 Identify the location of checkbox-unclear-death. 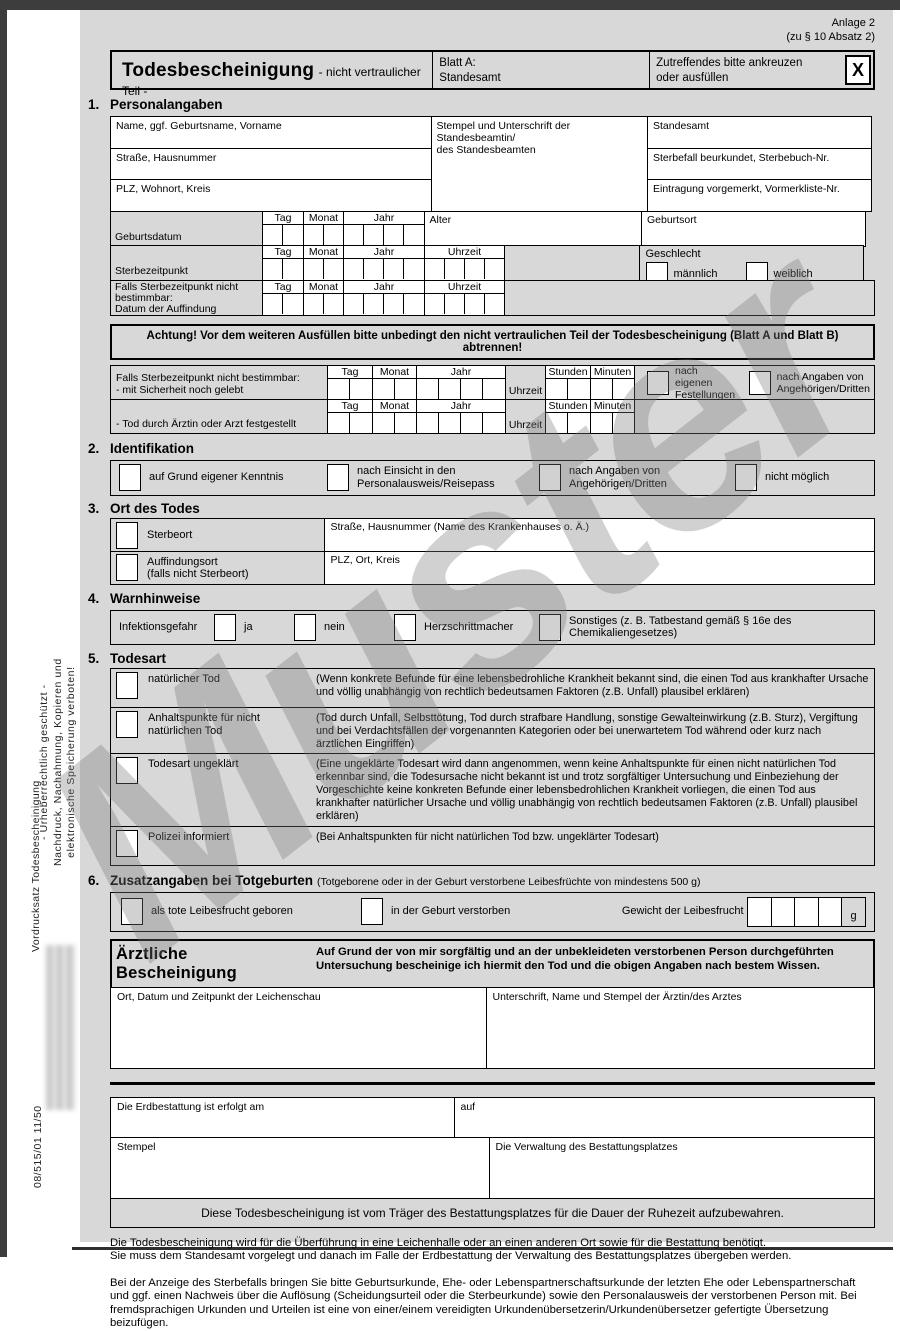
(127, 770).